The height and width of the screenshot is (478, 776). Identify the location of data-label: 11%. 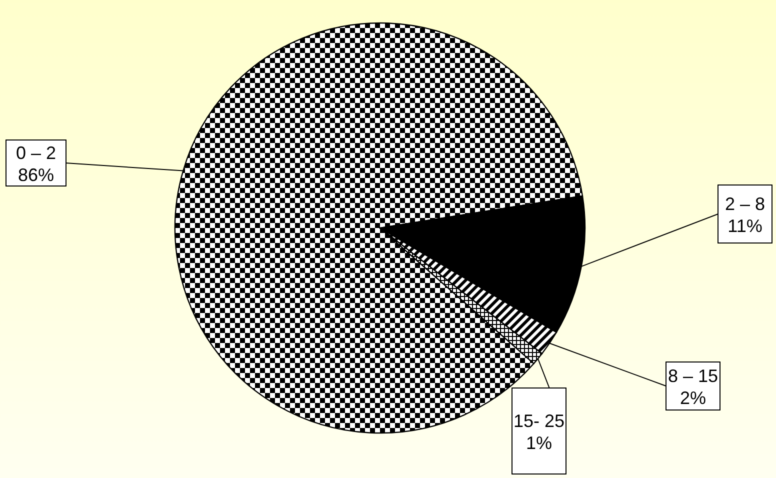
(745, 226).